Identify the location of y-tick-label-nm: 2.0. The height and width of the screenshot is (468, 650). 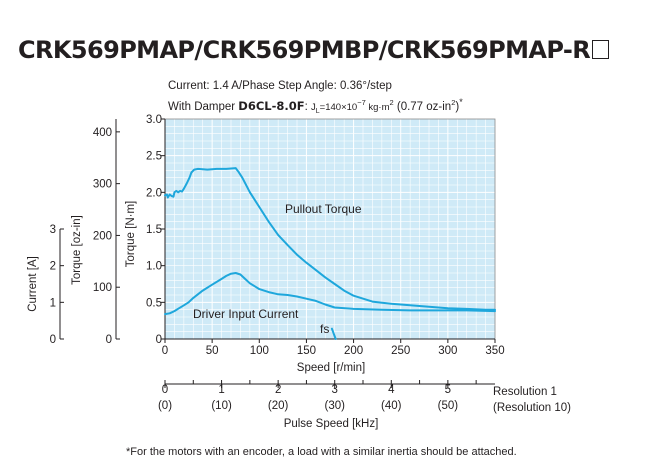
(154, 193).